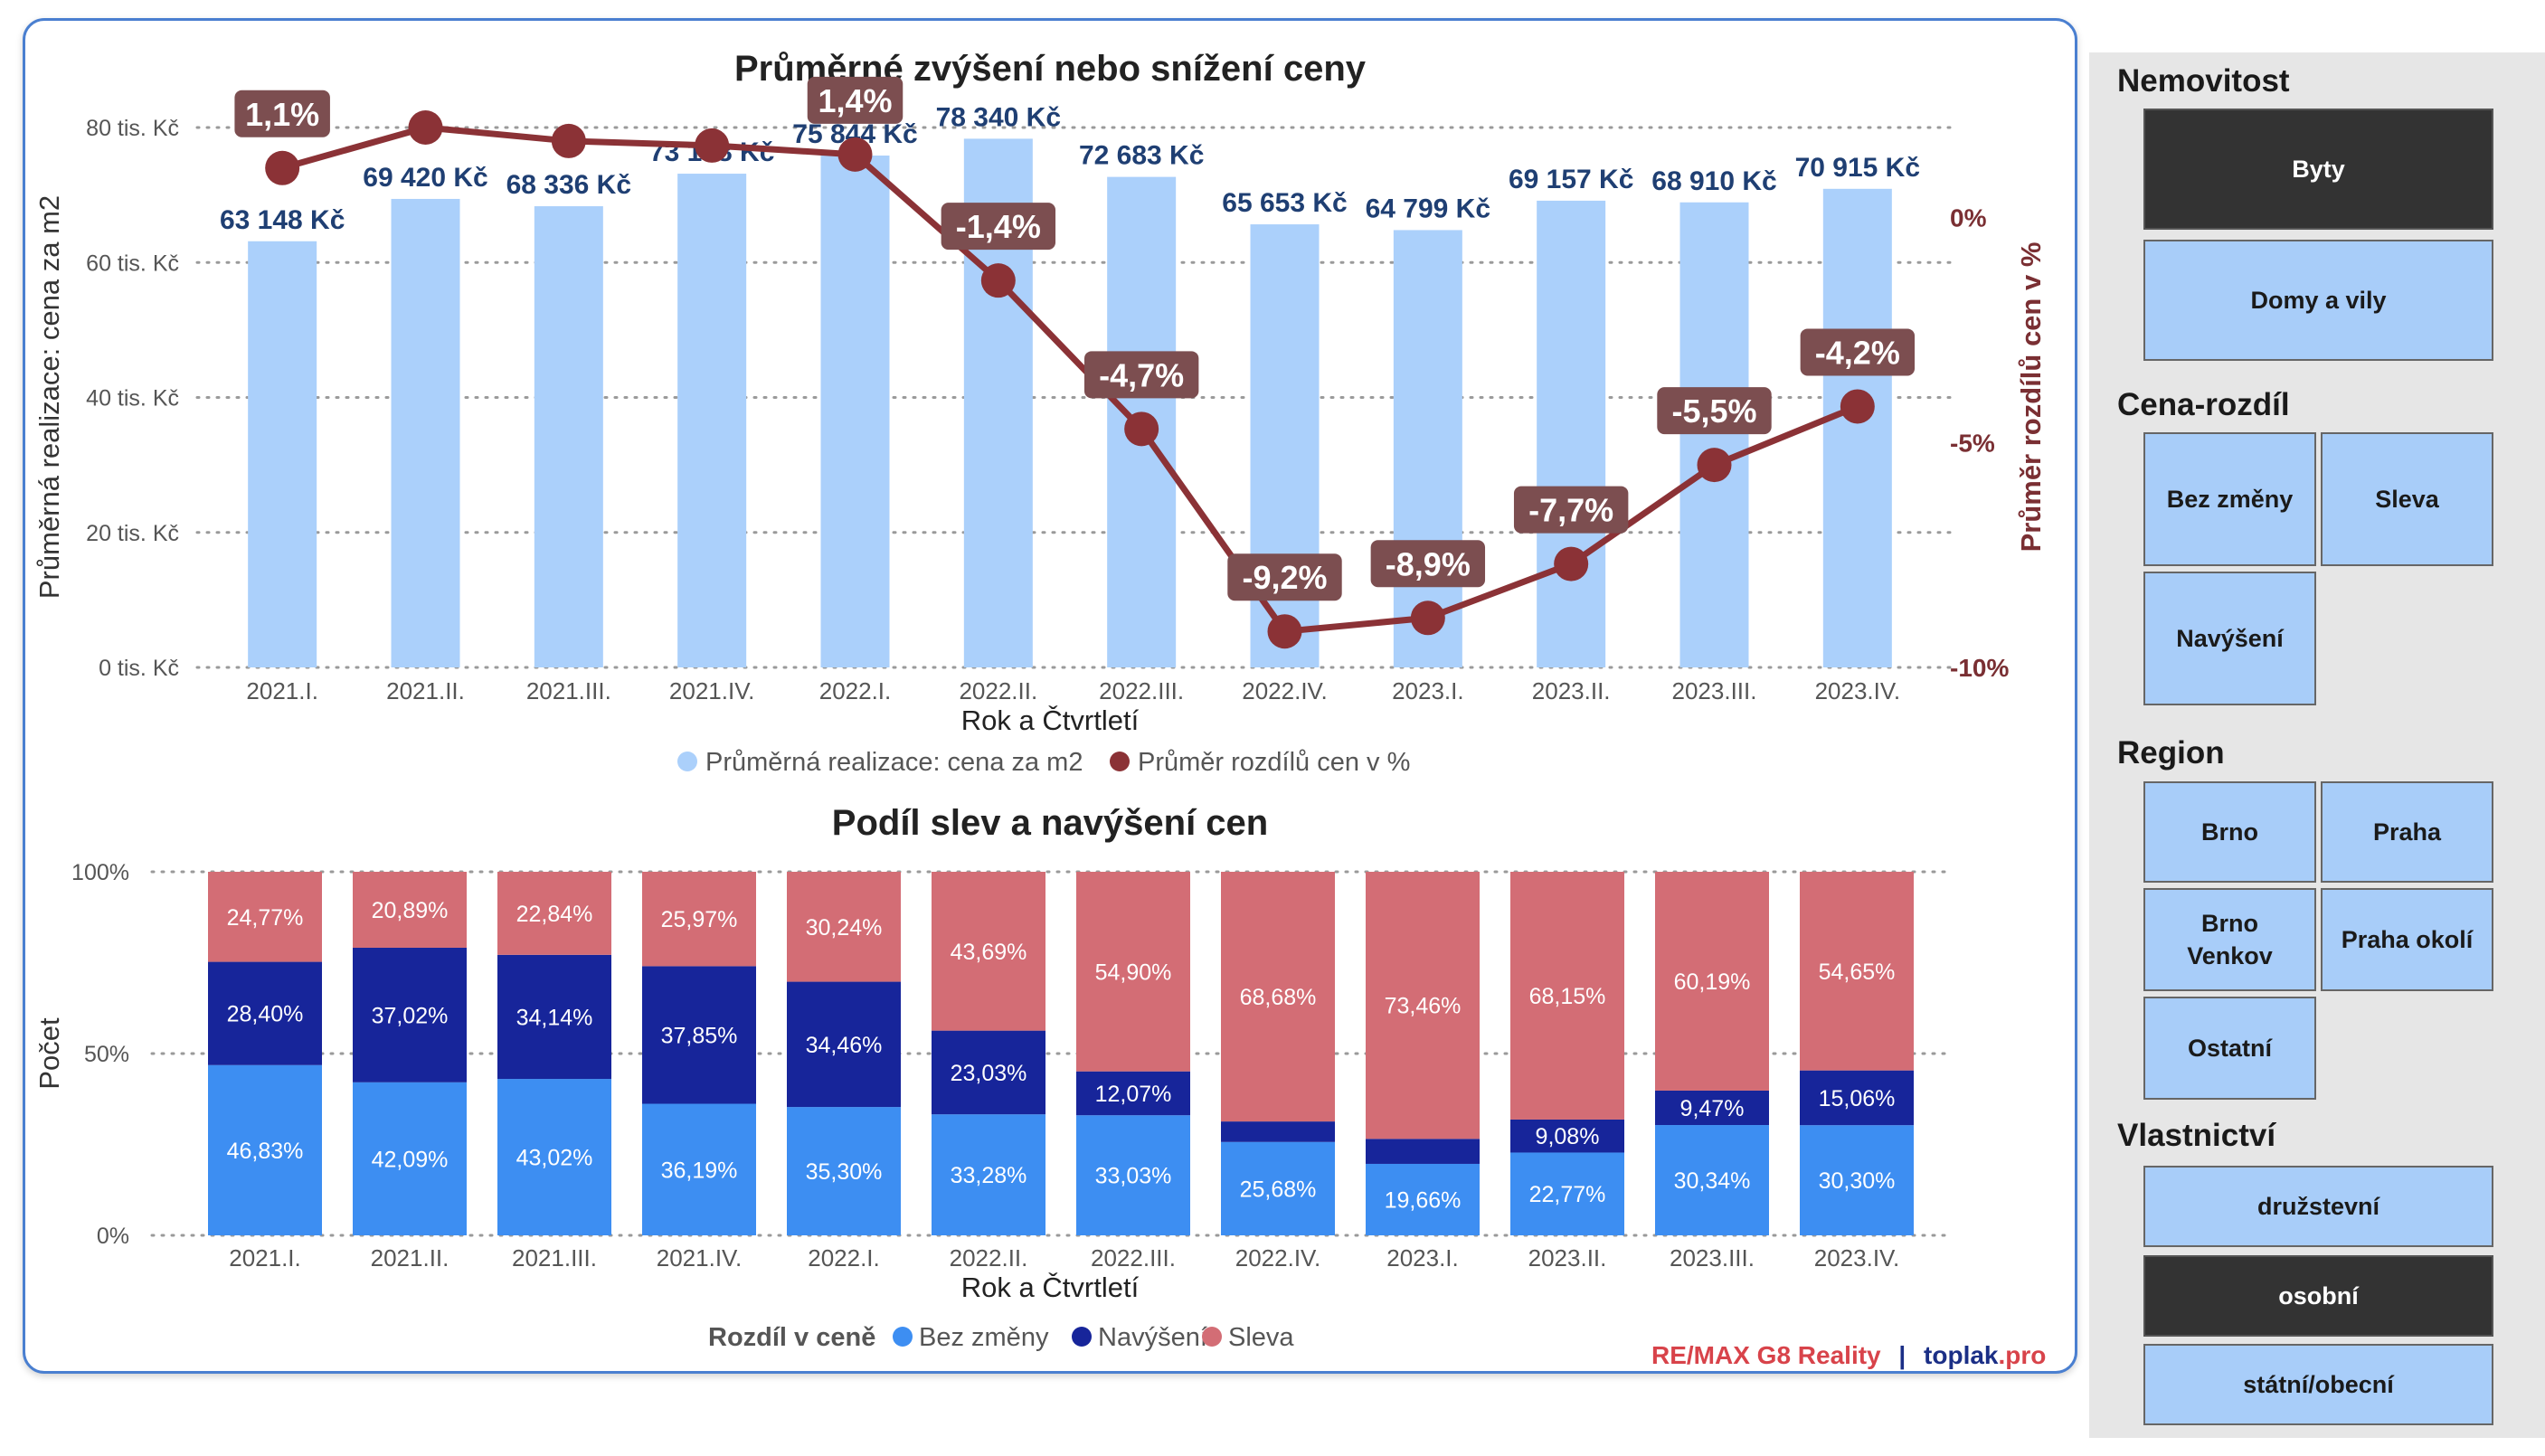 Image resolution: width=2545 pixels, height=1456 pixels. What do you see at coordinates (1120, 761) in the screenshot?
I see `chart1-legend-marker` at bounding box center [1120, 761].